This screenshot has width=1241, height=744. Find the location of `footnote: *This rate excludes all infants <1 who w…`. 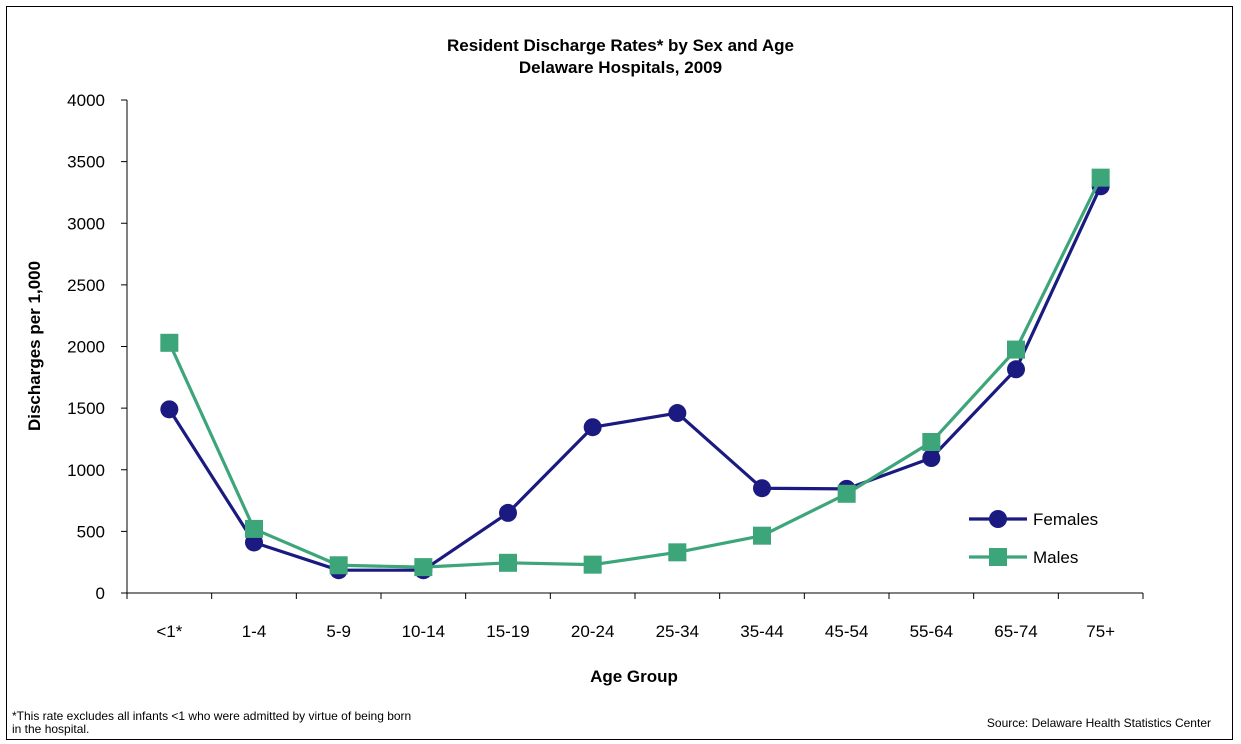

footnote: *This rate excludes all infants <1 who w… is located at coordinates (212, 722).